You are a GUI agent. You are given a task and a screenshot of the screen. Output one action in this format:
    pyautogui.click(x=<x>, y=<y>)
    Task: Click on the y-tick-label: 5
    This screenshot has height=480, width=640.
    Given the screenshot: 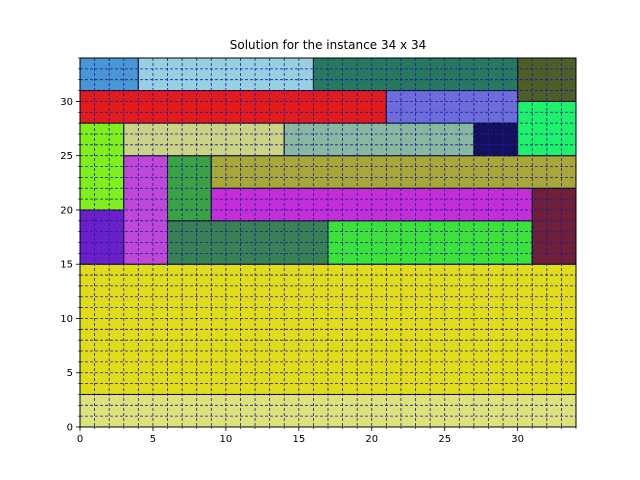 What is the action you would take?
    pyautogui.click(x=70, y=373)
    